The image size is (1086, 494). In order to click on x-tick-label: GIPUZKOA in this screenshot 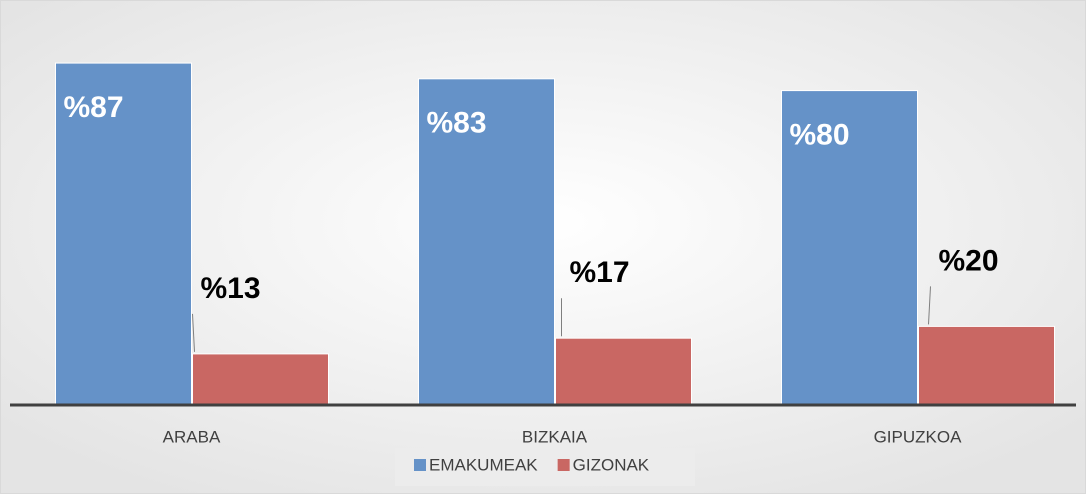, I will do `click(918, 436)`.